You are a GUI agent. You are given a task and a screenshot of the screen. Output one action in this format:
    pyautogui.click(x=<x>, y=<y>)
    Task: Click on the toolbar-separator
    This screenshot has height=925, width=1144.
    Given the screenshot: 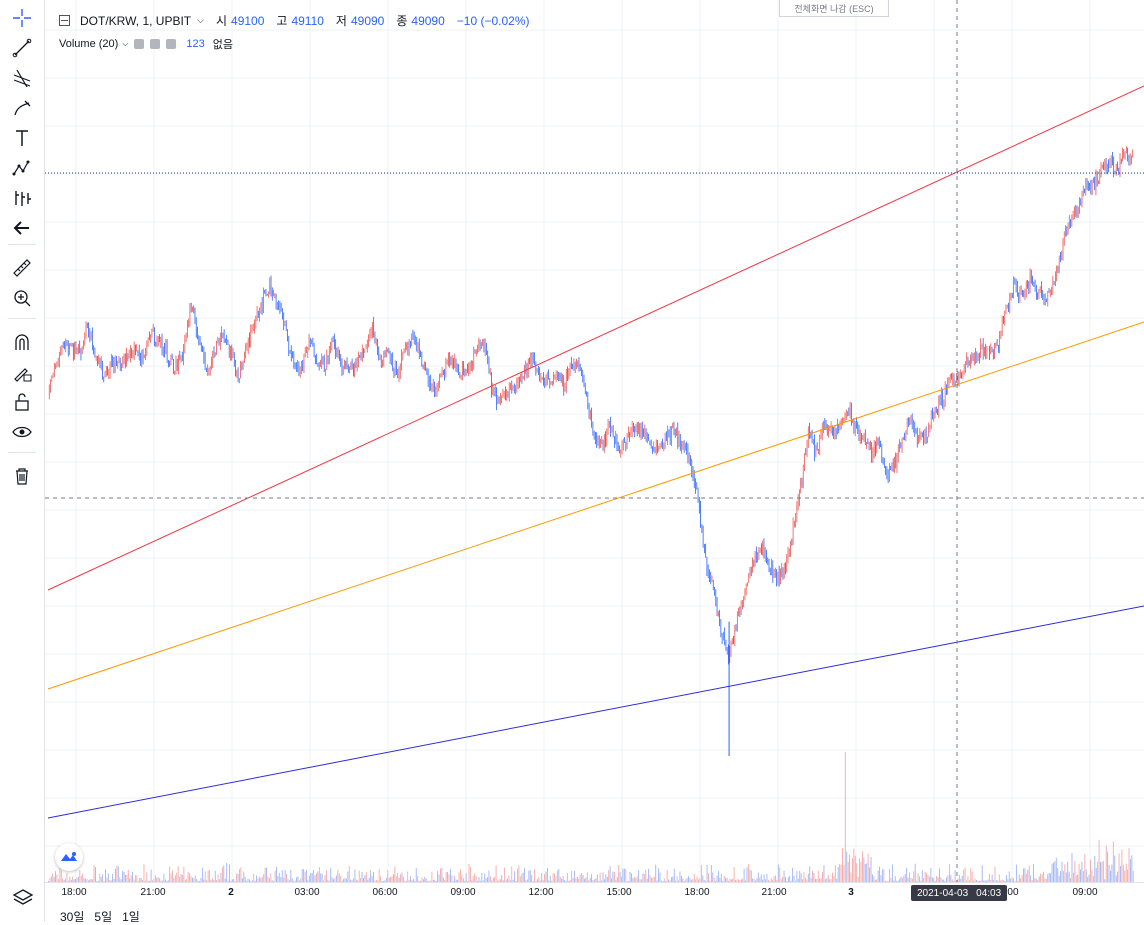 What is the action you would take?
    pyautogui.click(x=22, y=244)
    